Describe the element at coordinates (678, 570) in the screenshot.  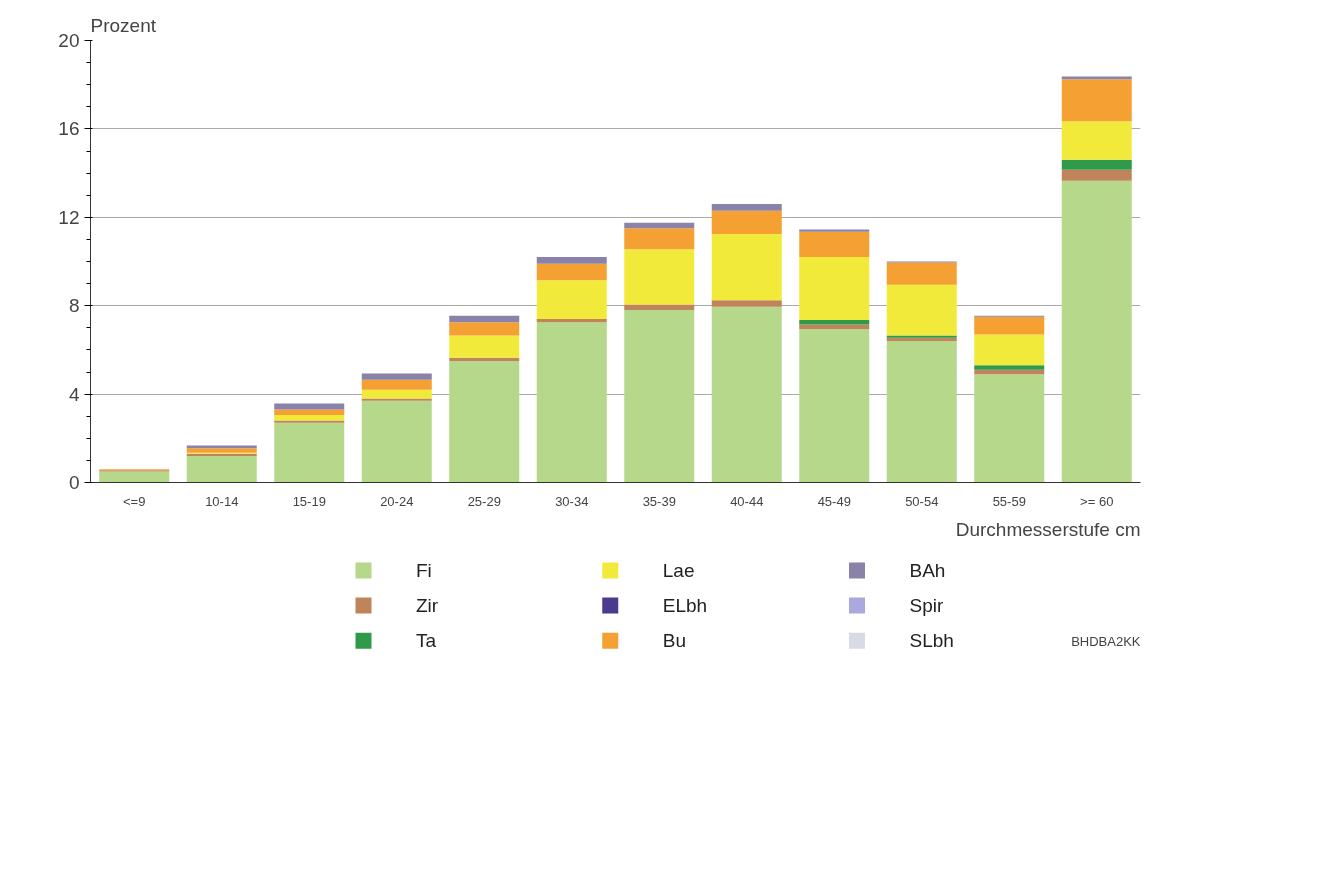
I see `legend-label: Lae` at that location.